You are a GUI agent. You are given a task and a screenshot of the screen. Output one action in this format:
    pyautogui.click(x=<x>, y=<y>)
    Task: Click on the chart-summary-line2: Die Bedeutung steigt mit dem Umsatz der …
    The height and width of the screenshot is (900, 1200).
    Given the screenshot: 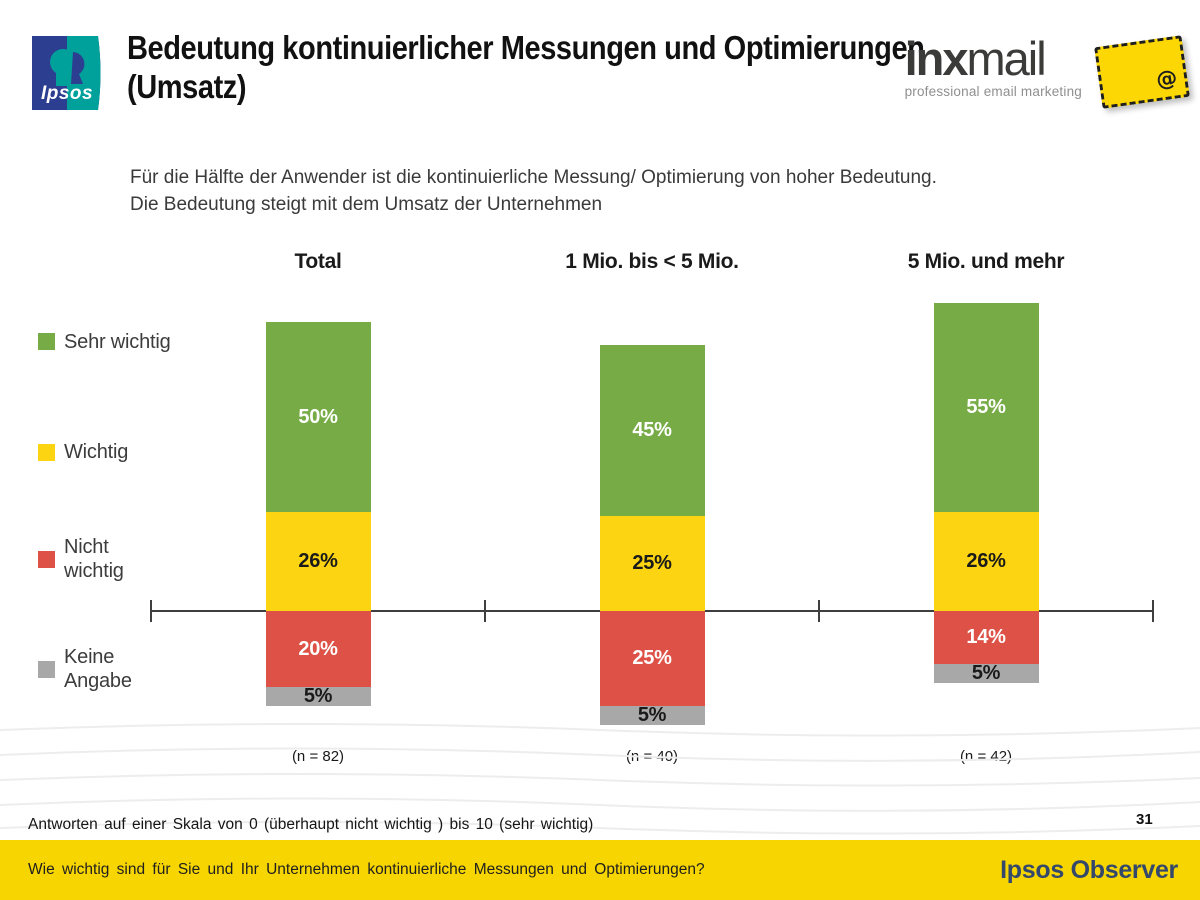 What is the action you would take?
    pyautogui.click(x=366, y=204)
    